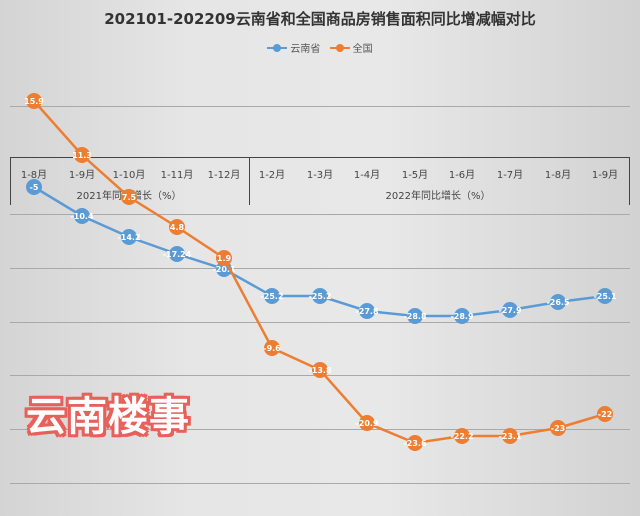 Image resolution: width=640 pixels, height=516 pixels. I want to click on data-label: 15.9, so click(34, 101).